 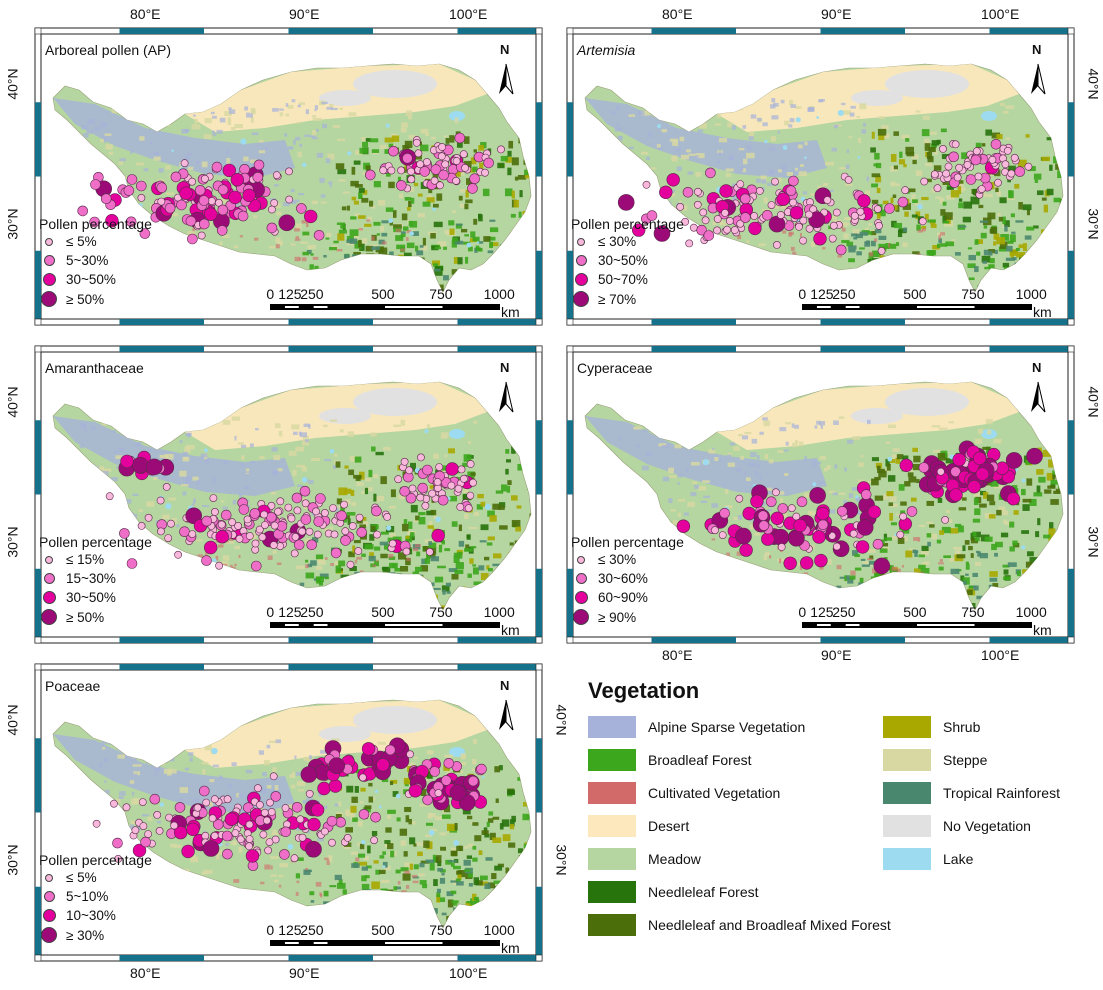 I want to click on legend-label: ≤ 30%, so click(x=617, y=241).